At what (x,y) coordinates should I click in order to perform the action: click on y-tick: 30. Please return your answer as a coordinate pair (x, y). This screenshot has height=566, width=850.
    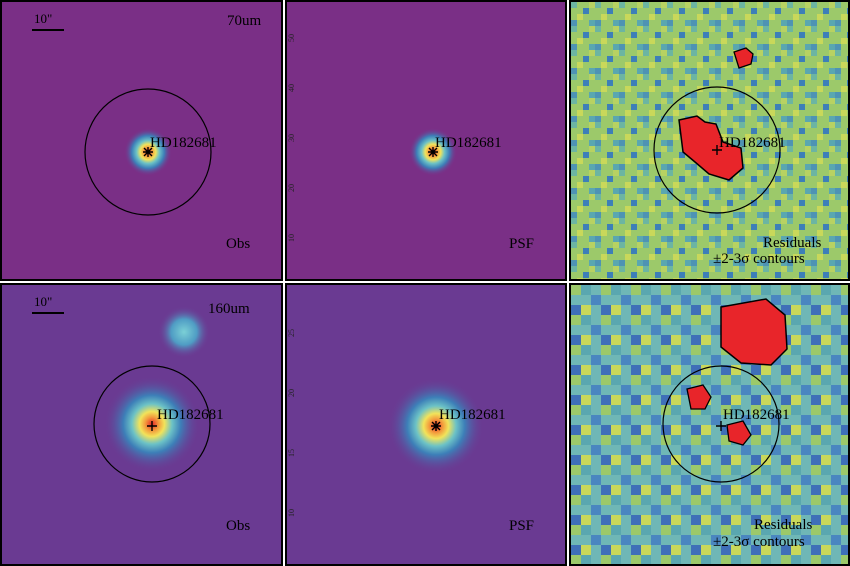
    Looking at the image, I should click on (291, 138).